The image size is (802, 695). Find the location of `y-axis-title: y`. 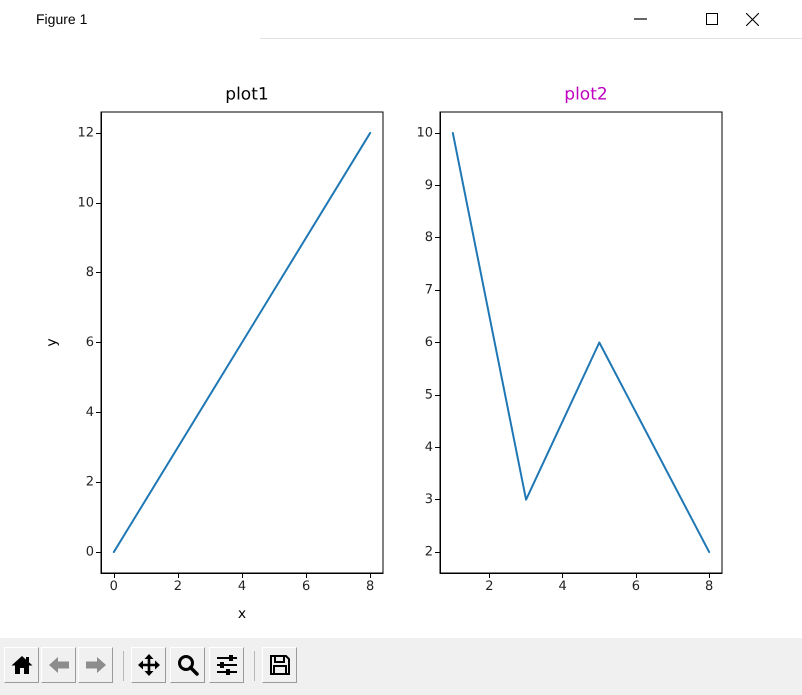

y-axis-title: y is located at coordinates (52, 342).